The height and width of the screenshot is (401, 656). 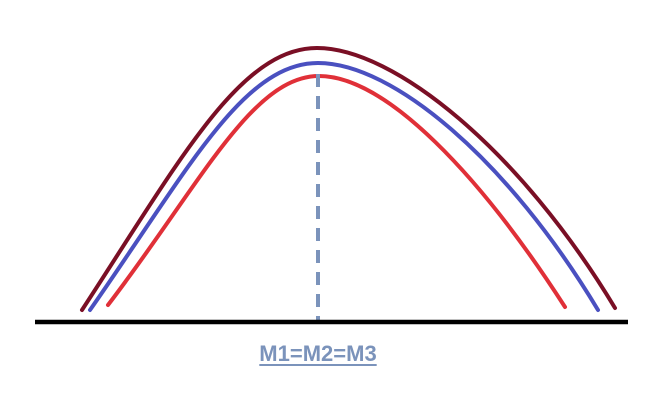 What do you see at coordinates (318, 353) in the screenshot?
I see `central-tendency-label: M1=M2=M3` at bounding box center [318, 353].